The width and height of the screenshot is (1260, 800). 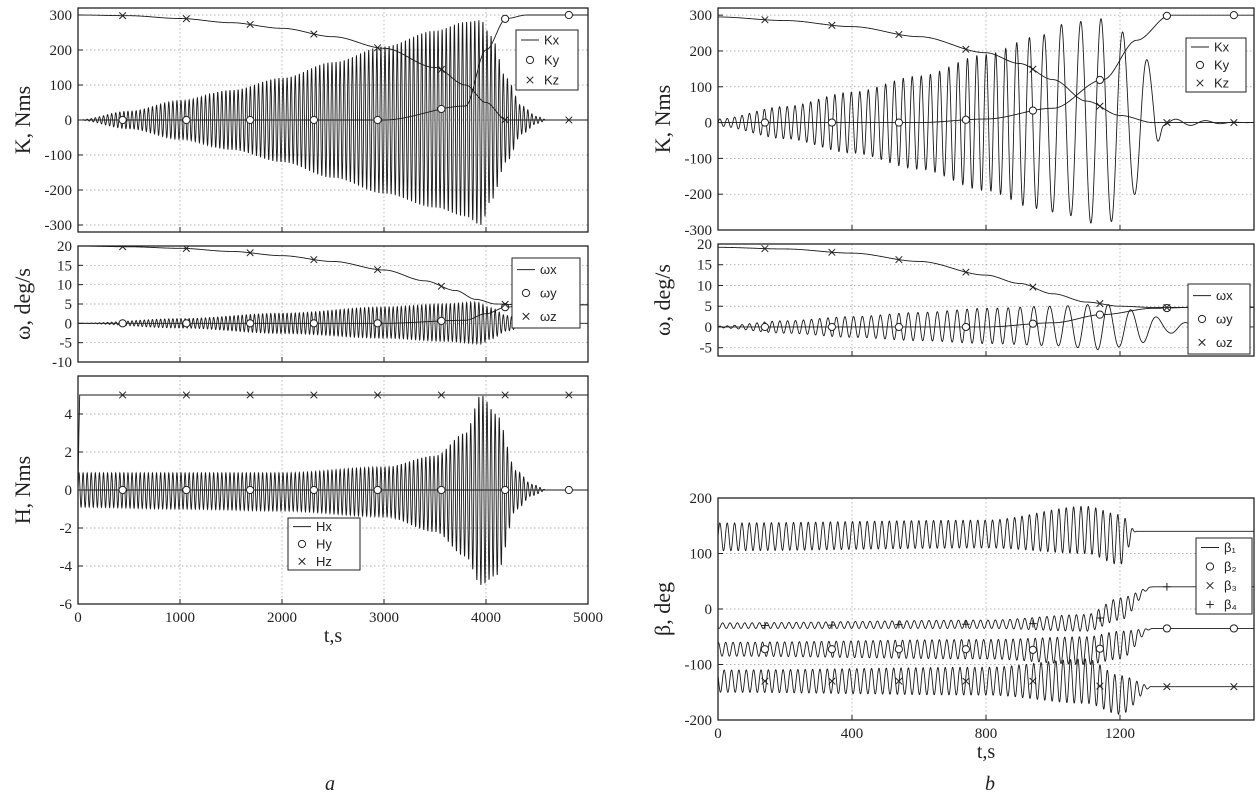 What do you see at coordinates (78, 618) in the screenshot?
I see `x-tick-label: 0` at bounding box center [78, 618].